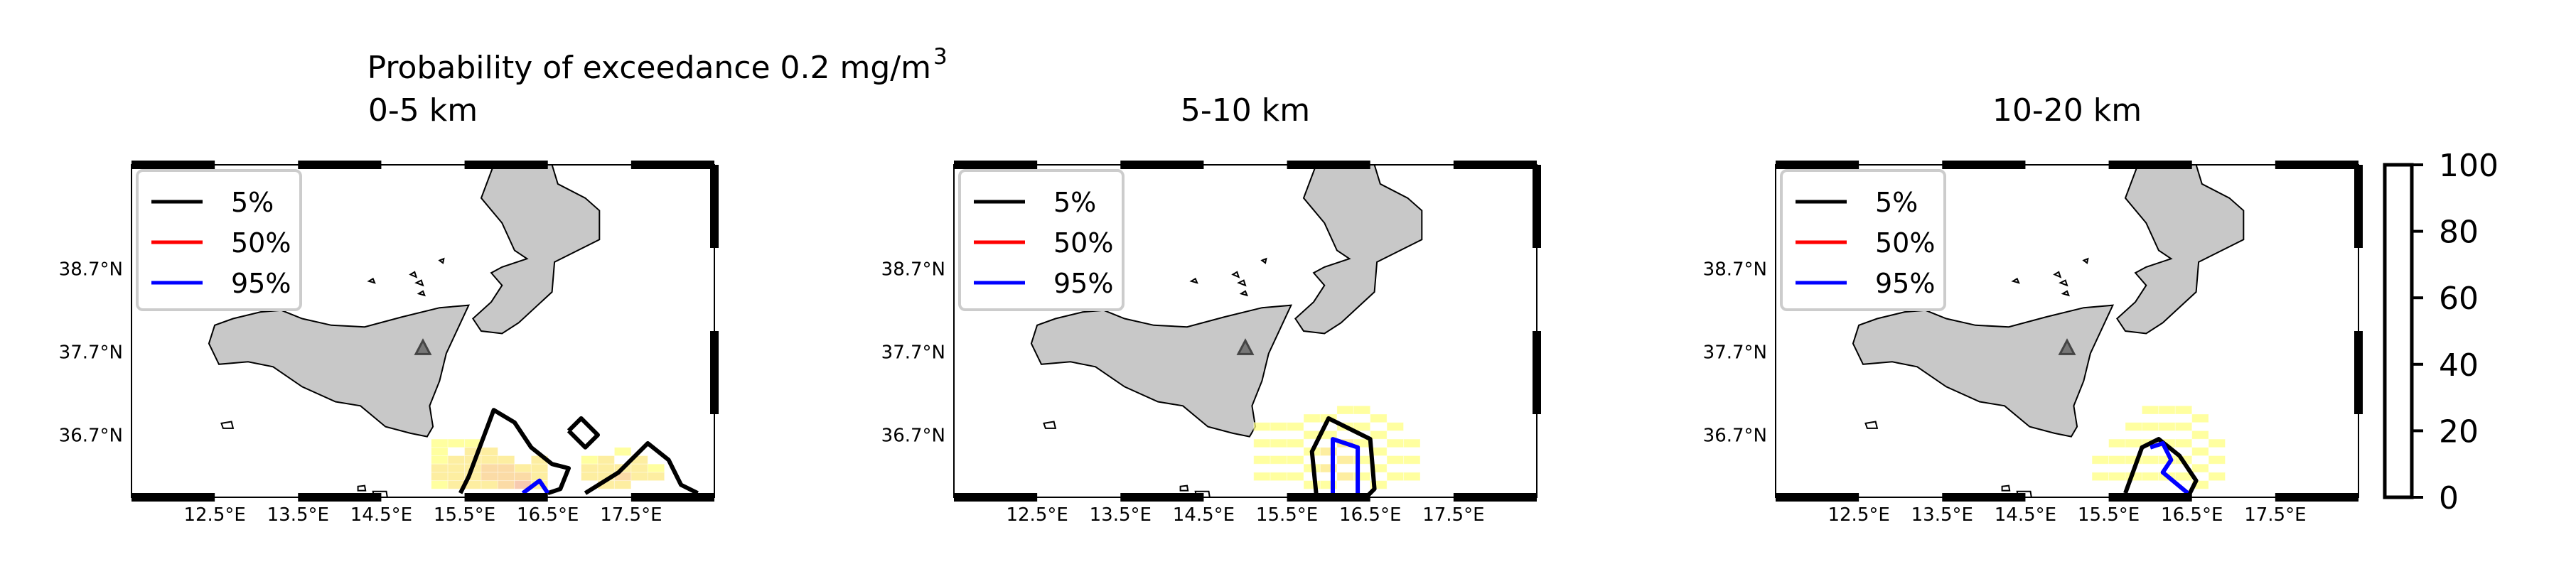  What do you see at coordinates (2441, 332) in the screenshot?
I see `colorbar: 0 20 40 60 80 100` at bounding box center [2441, 332].